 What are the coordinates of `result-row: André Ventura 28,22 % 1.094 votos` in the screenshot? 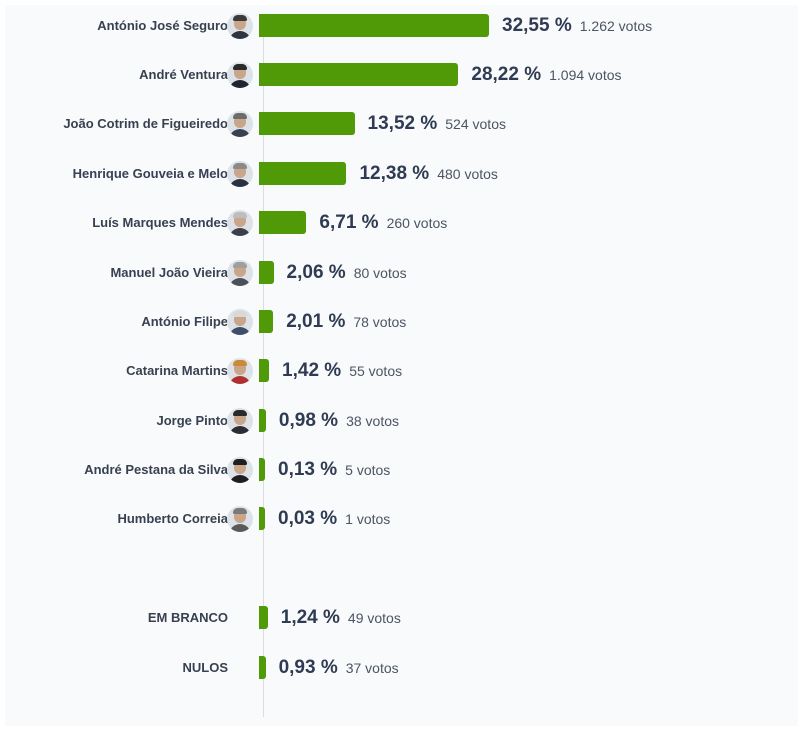 It's located at (401, 75).